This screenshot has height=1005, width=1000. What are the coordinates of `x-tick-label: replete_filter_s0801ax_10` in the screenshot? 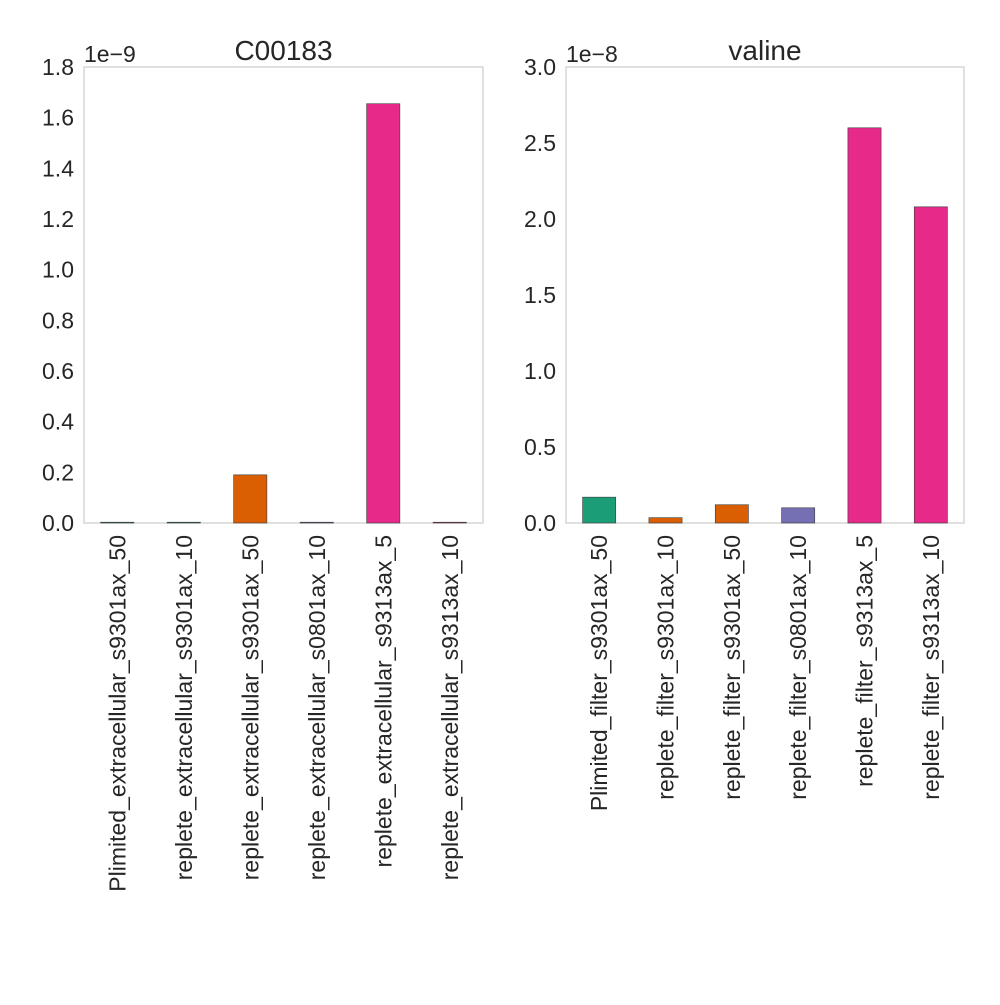 It's located at (798, 667).